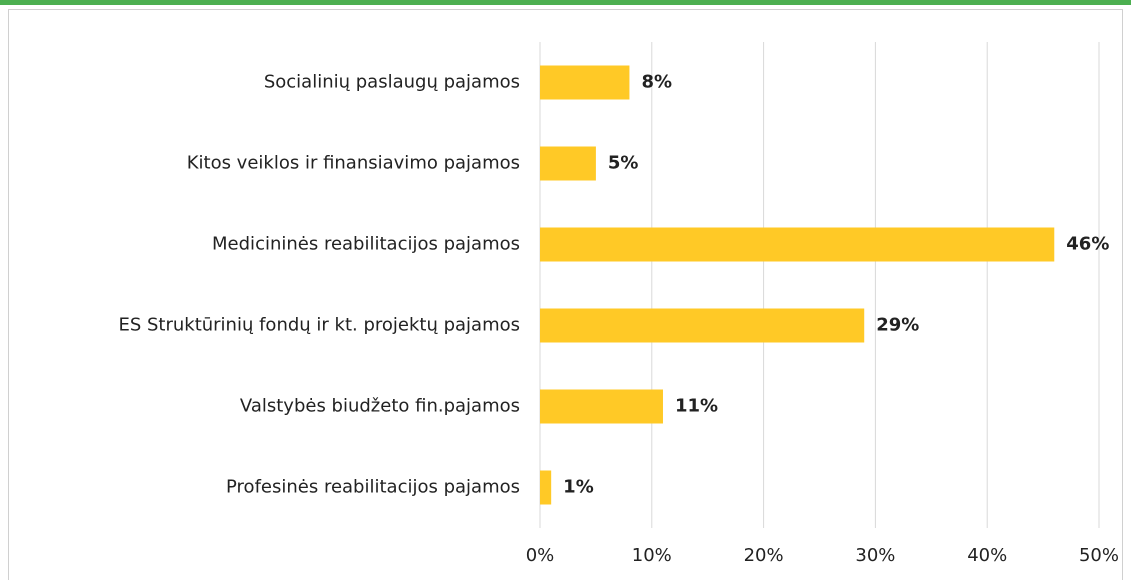 Image resolution: width=1131 pixels, height=580 pixels. I want to click on category-label: Kitos veiklos ir finansiavimo pajamos, so click(353, 163).